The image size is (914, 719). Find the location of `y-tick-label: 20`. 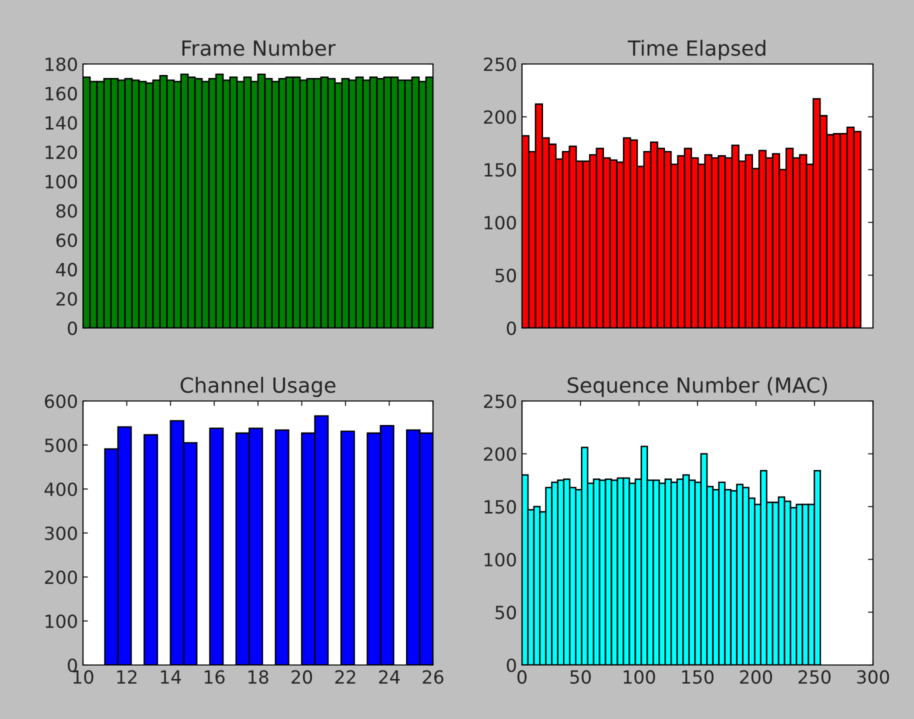

y-tick-label: 20 is located at coordinates (66, 299).